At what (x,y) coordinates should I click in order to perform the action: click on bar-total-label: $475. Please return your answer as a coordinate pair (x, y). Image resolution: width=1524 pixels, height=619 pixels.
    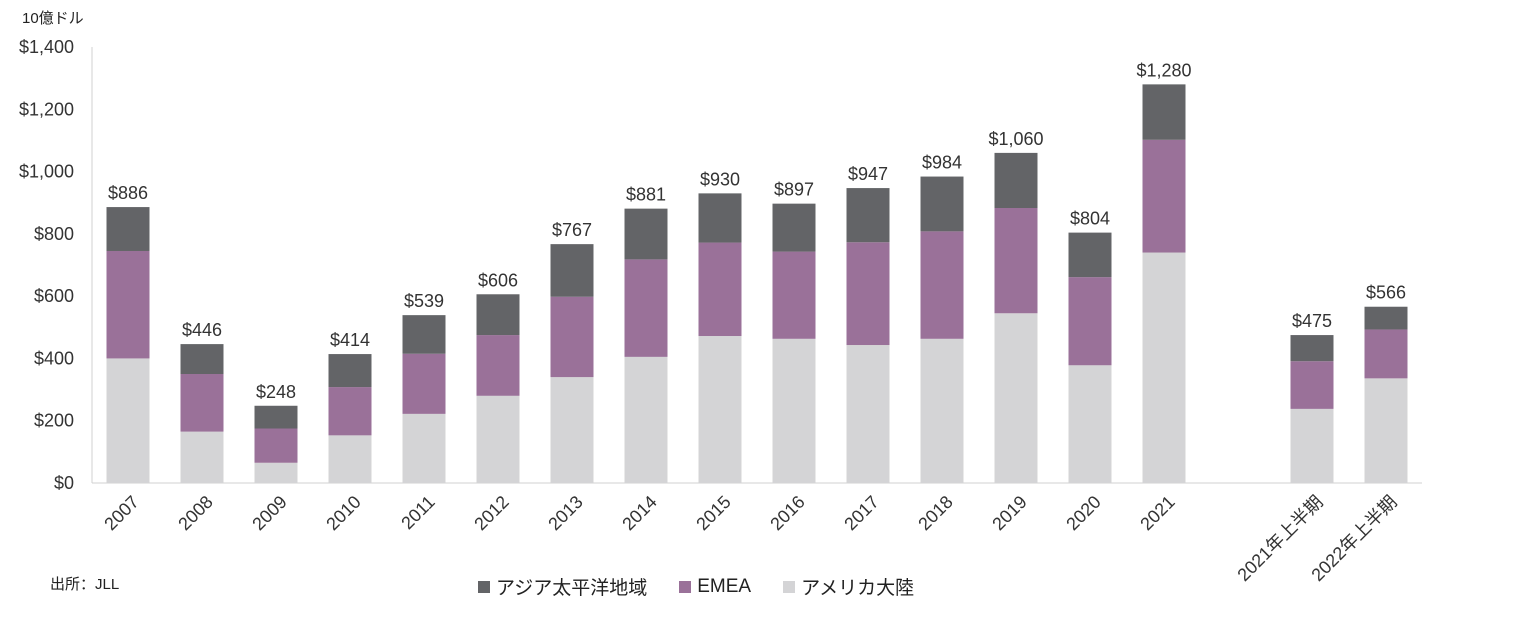
    Looking at the image, I should click on (1312, 321).